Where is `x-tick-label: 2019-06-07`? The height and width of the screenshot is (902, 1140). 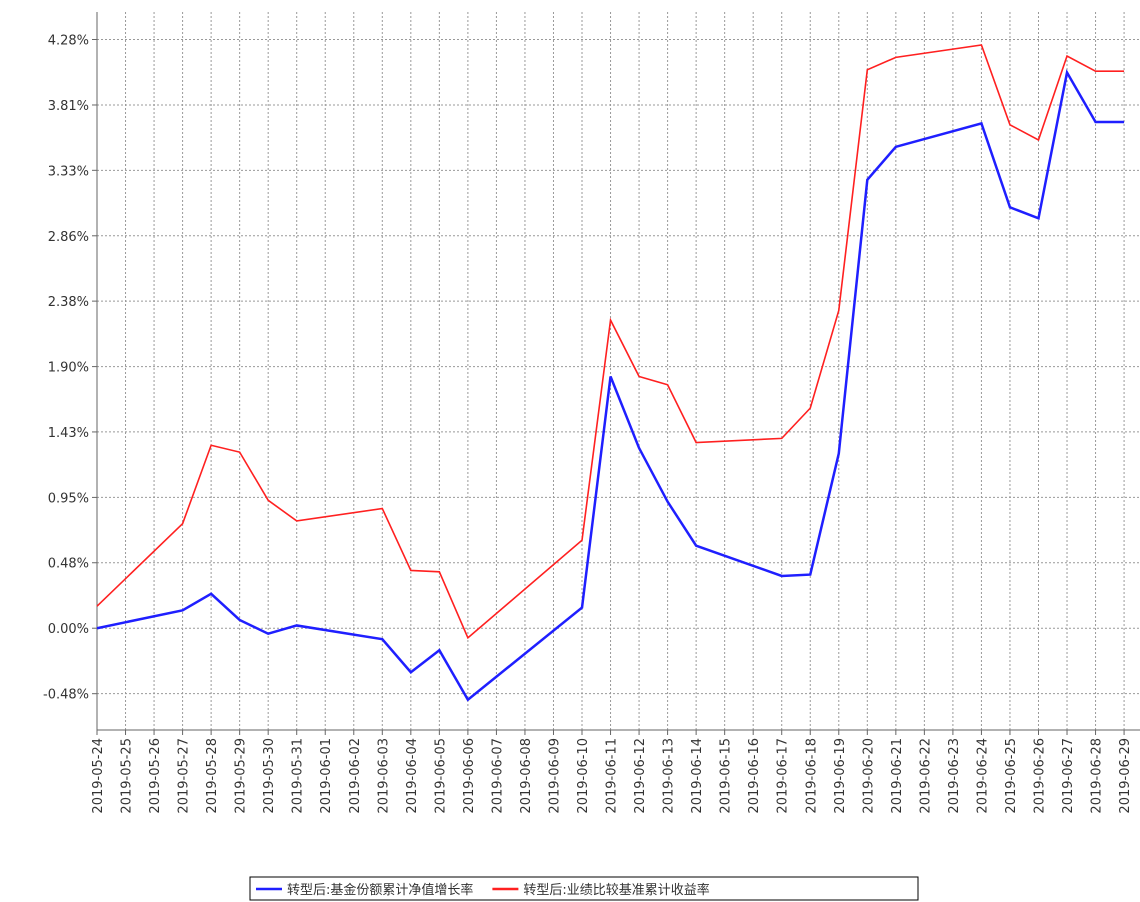
x-tick-label: 2019-06-07 is located at coordinates (497, 776).